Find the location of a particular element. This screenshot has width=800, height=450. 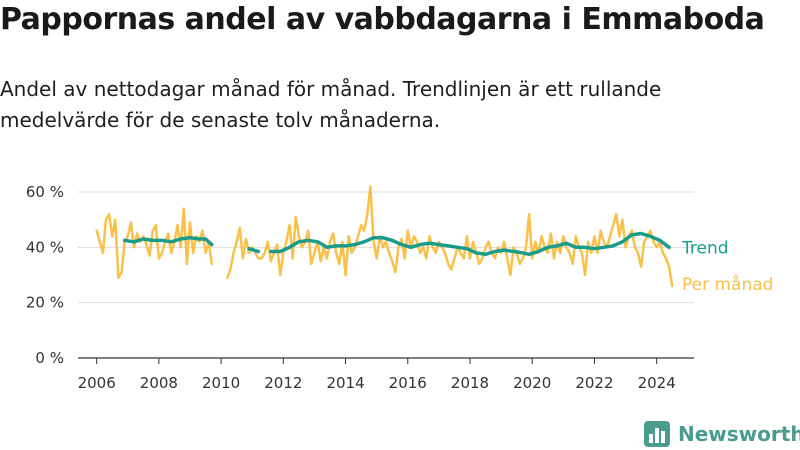

x-tick-label: 2012 is located at coordinates (283, 383).